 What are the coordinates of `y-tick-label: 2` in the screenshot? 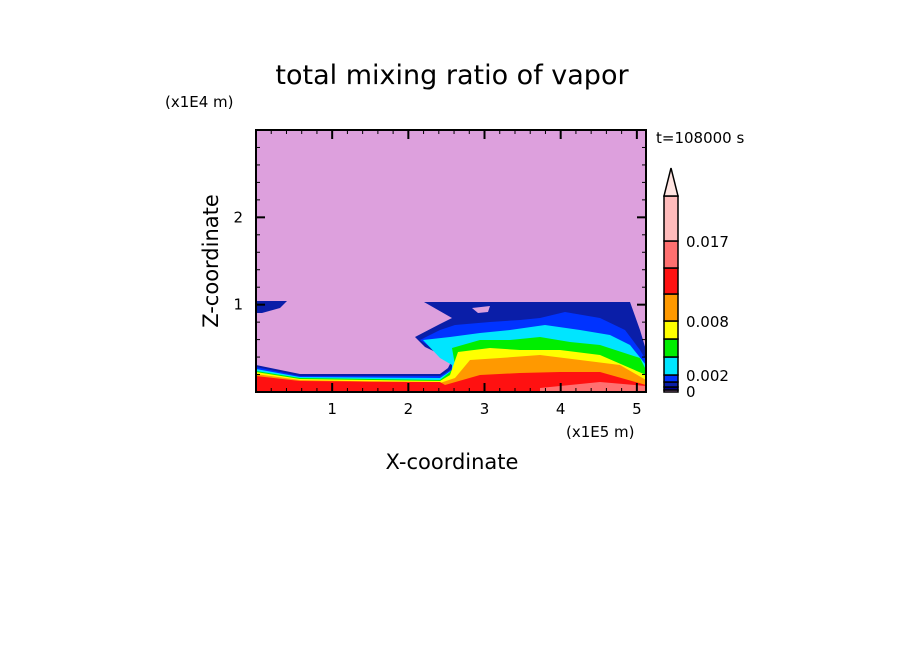 It's located at (238, 217).